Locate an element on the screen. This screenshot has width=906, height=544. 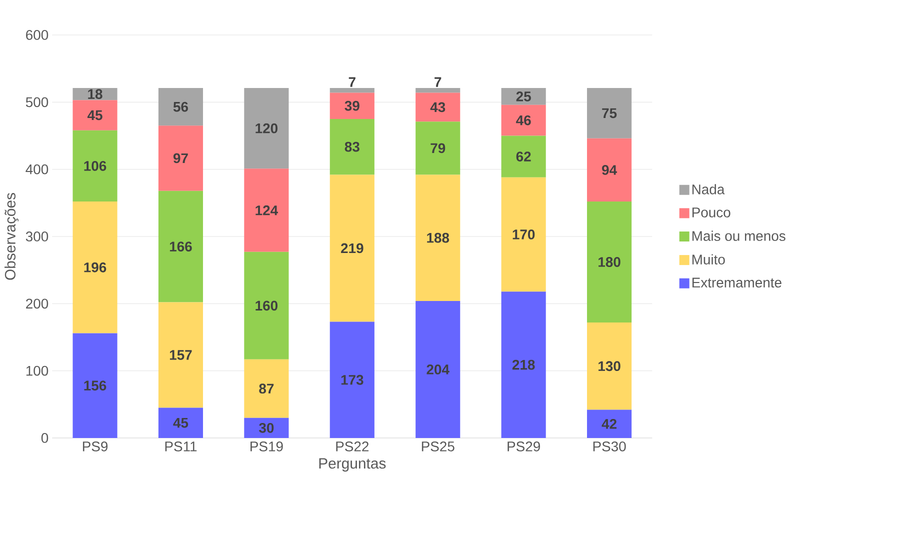
data-label: 157 is located at coordinates (181, 355).